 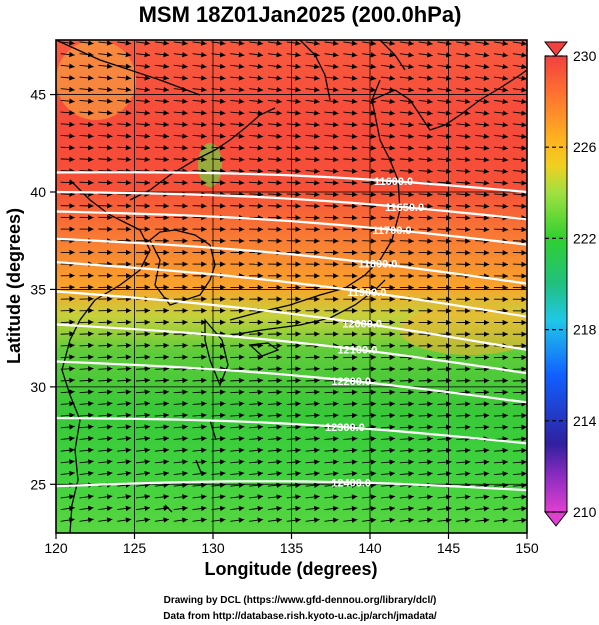 I want to click on contour-label: 11900.0, so click(x=366, y=293).